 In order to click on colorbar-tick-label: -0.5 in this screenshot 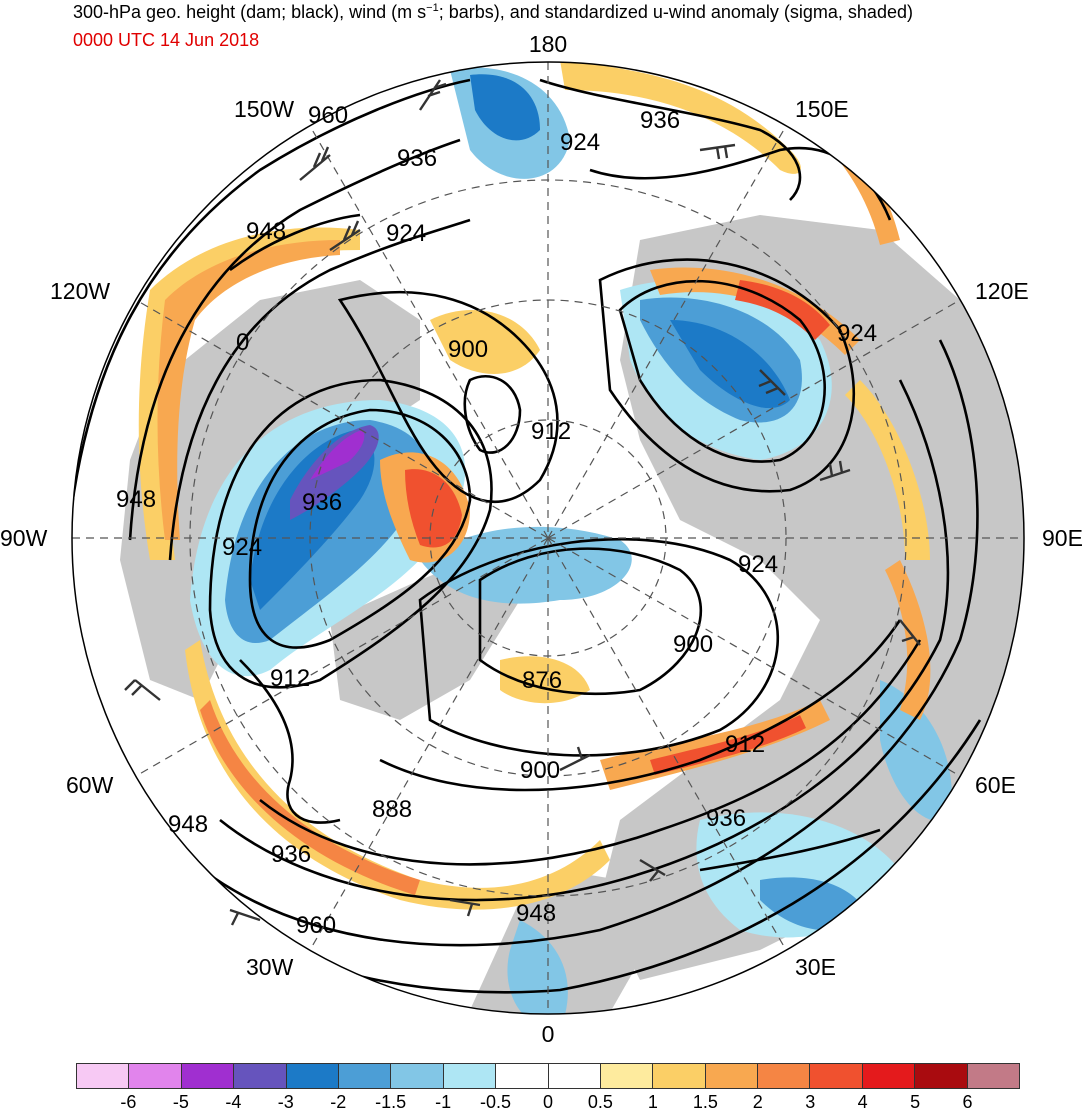, I will do `click(496, 1102)`.